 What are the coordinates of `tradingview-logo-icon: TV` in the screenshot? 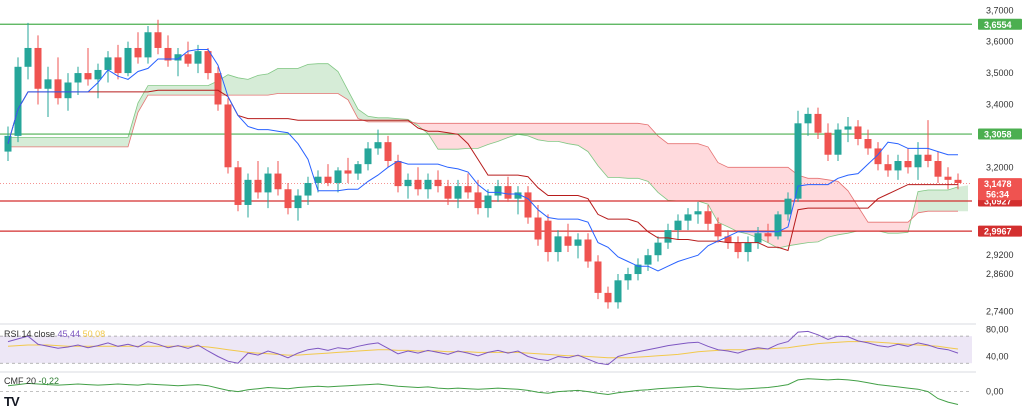 It's located at (12, 401).